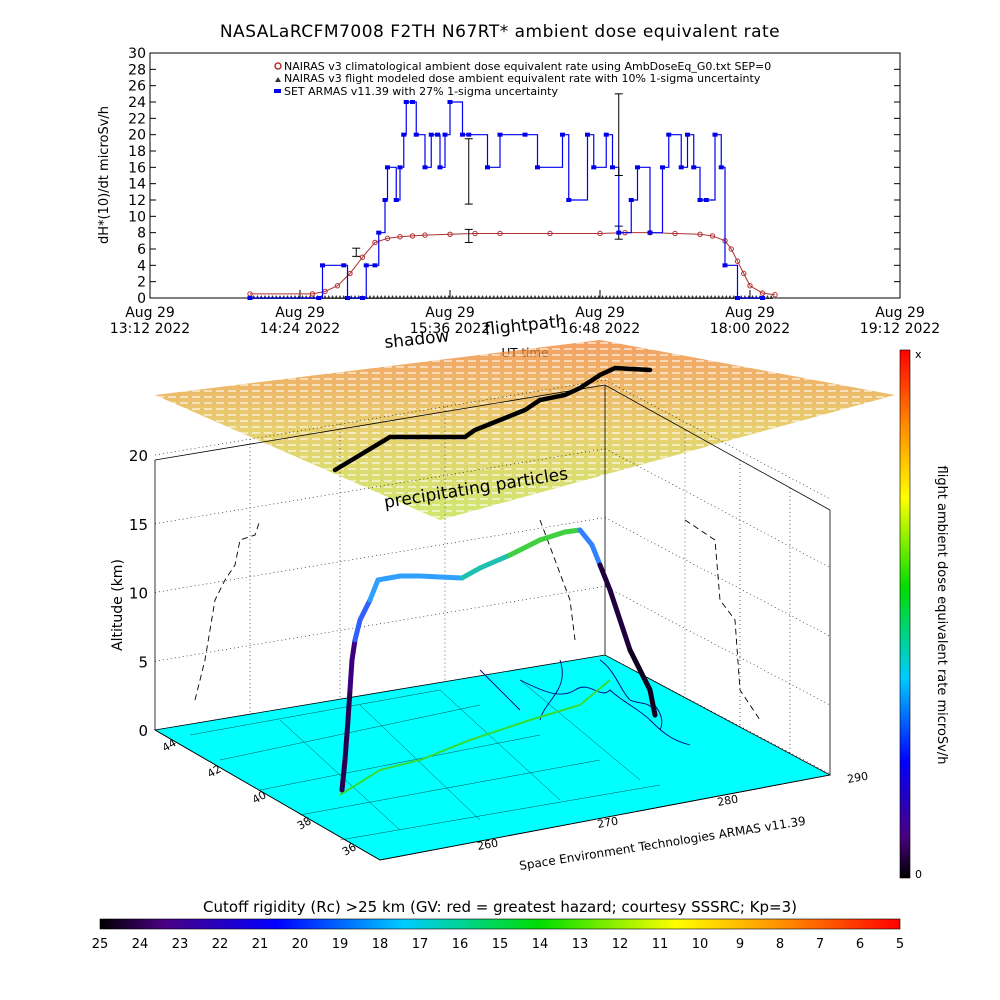  Describe the element at coordinates (143, 731) in the screenshot. I see `altitude-tick-label: 0` at that location.